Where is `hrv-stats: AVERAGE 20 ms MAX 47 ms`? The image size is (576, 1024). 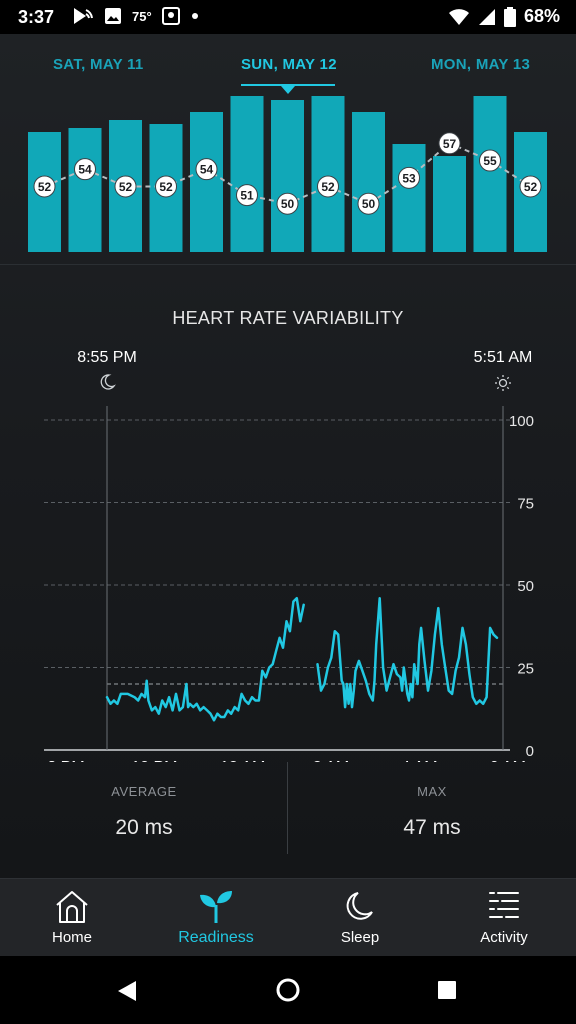 hrv-stats: AVERAGE 20 ms MAX 47 ms is located at coordinates (288, 809).